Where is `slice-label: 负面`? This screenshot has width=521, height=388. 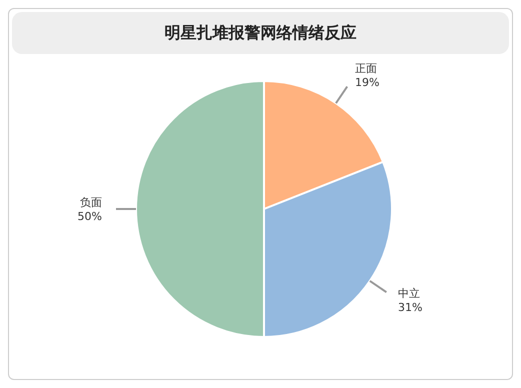
slice-label: 负面 is located at coordinates (91, 202).